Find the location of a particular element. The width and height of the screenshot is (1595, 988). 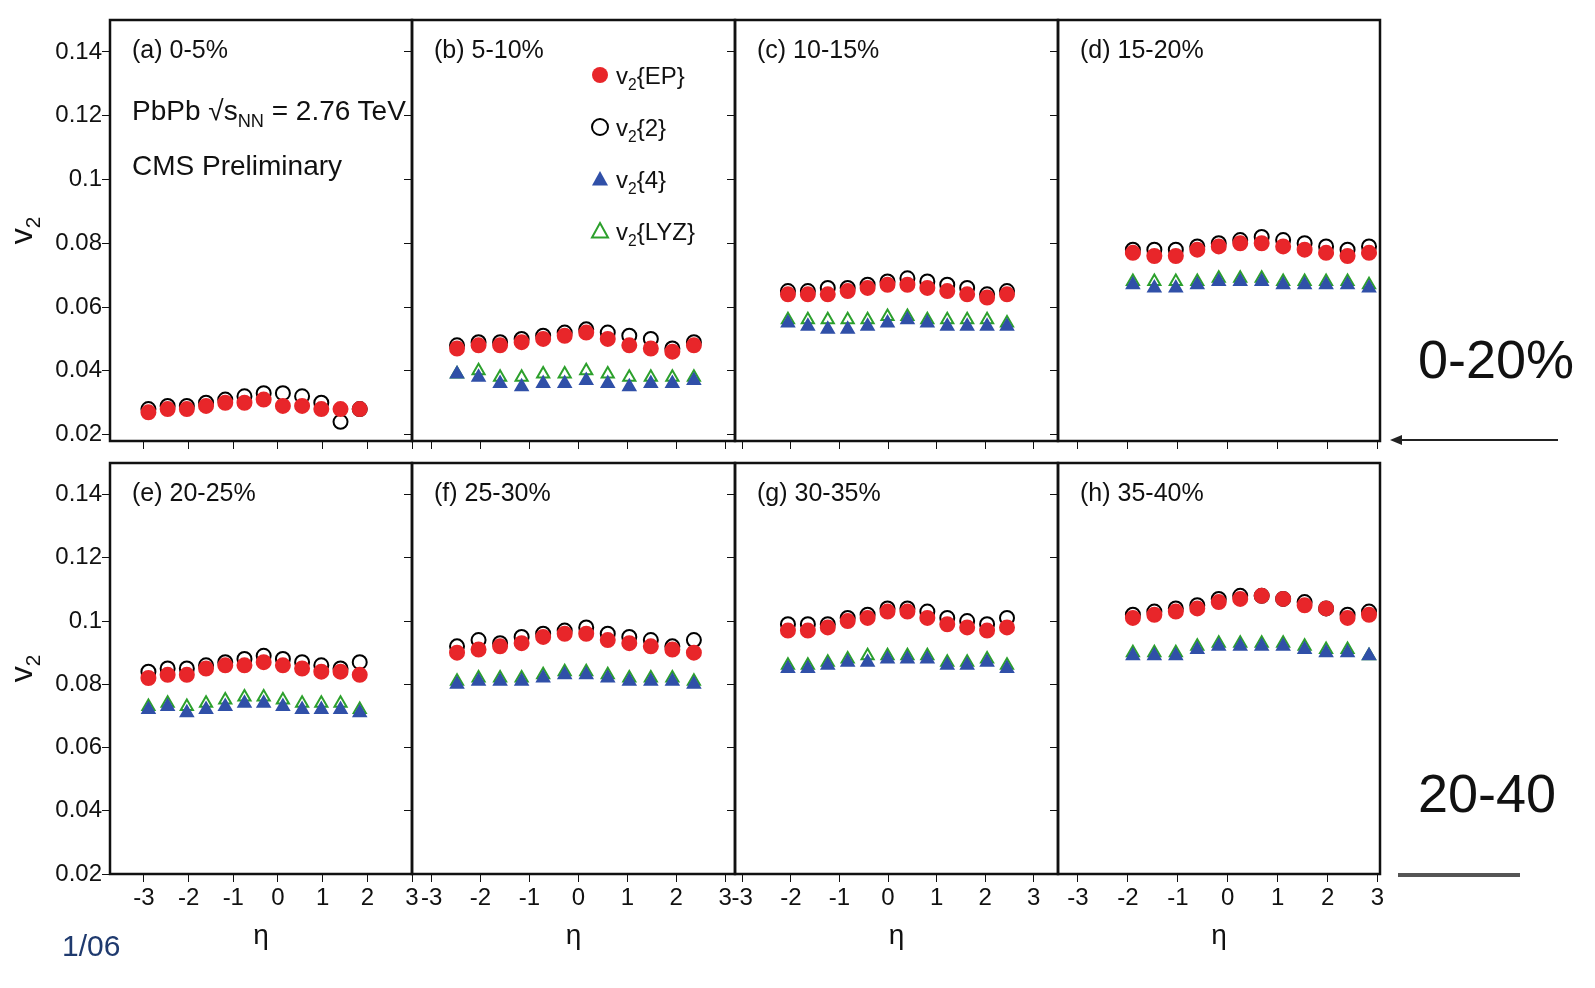

text: 0-20% is located at coordinates (1496, 358).